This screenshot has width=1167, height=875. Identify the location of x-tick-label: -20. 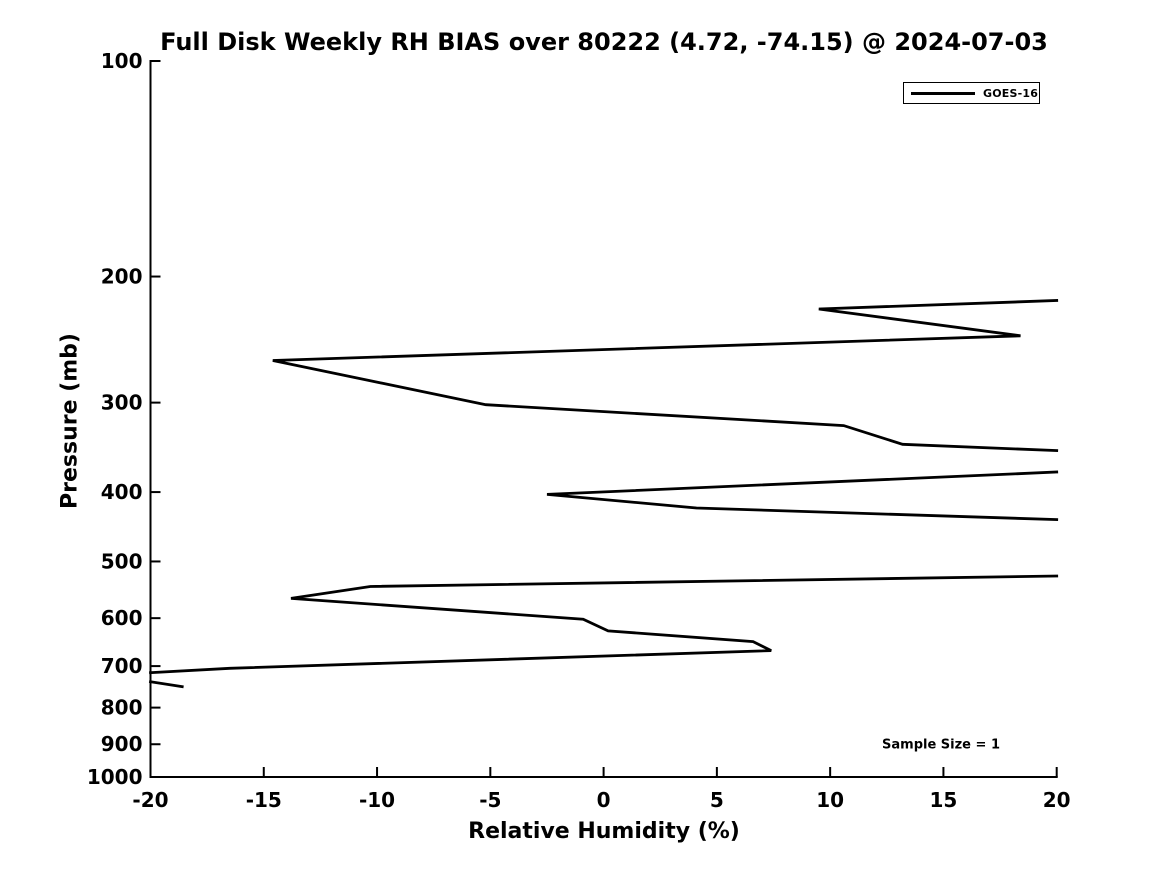
(150, 800).